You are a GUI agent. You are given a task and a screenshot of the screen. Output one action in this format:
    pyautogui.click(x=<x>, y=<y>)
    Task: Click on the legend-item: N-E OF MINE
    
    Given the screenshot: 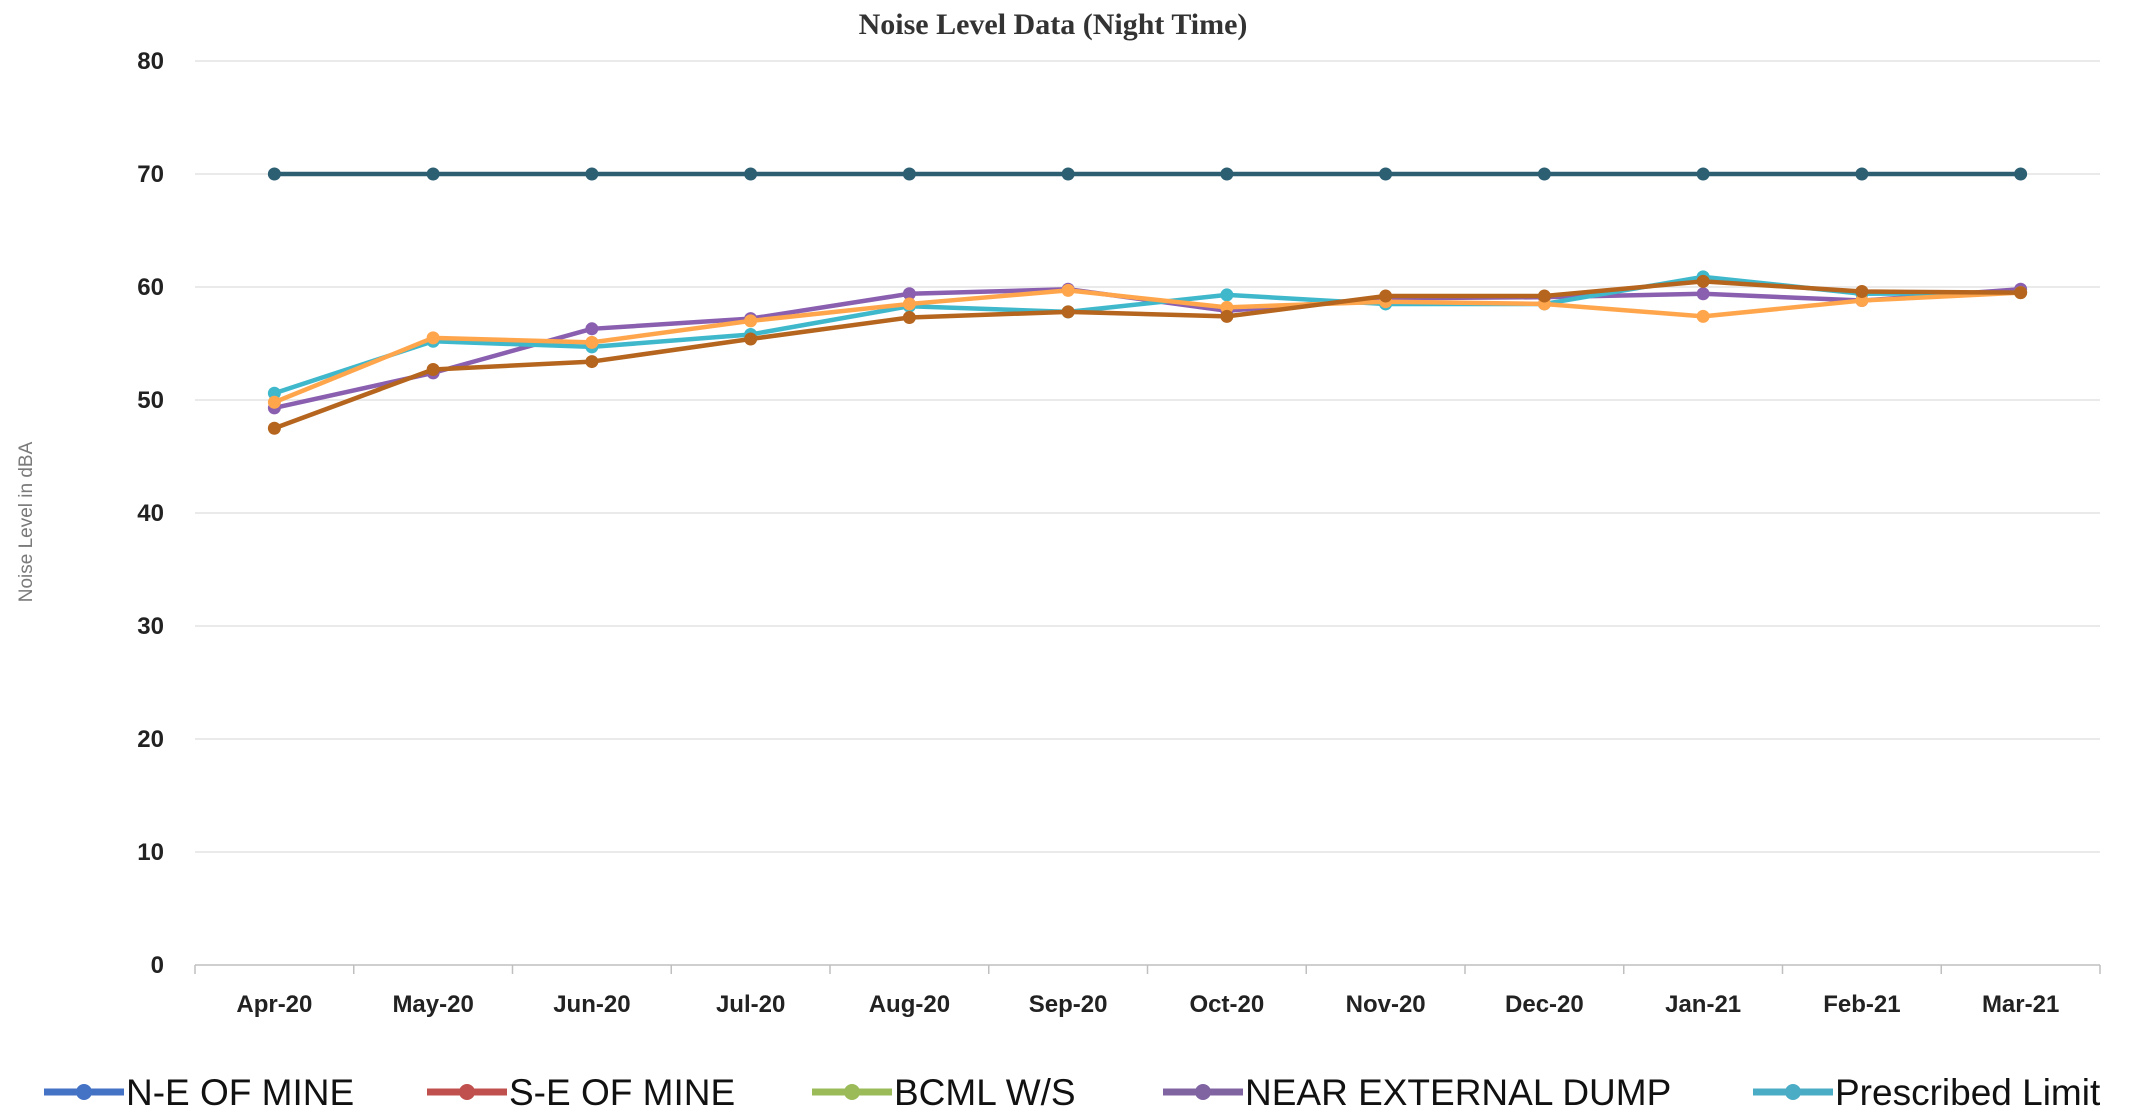 What is the action you would take?
    pyautogui.click(x=199, y=1091)
    